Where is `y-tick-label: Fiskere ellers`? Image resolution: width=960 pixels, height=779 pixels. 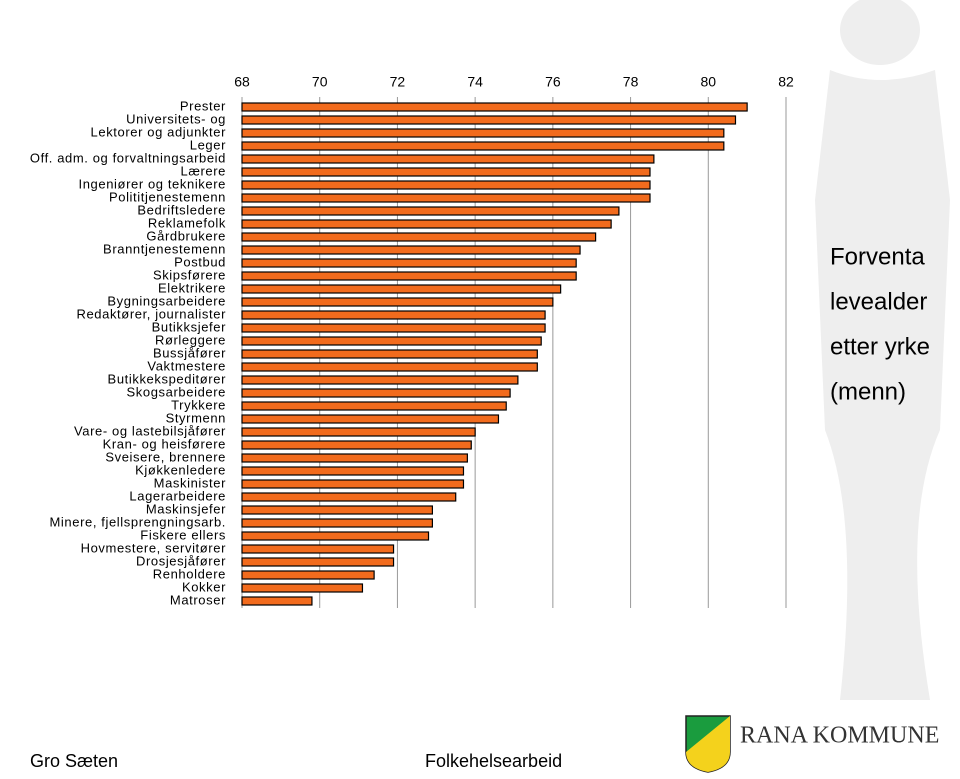
y-tick-label: Fiskere ellers is located at coordinates (183, 534).